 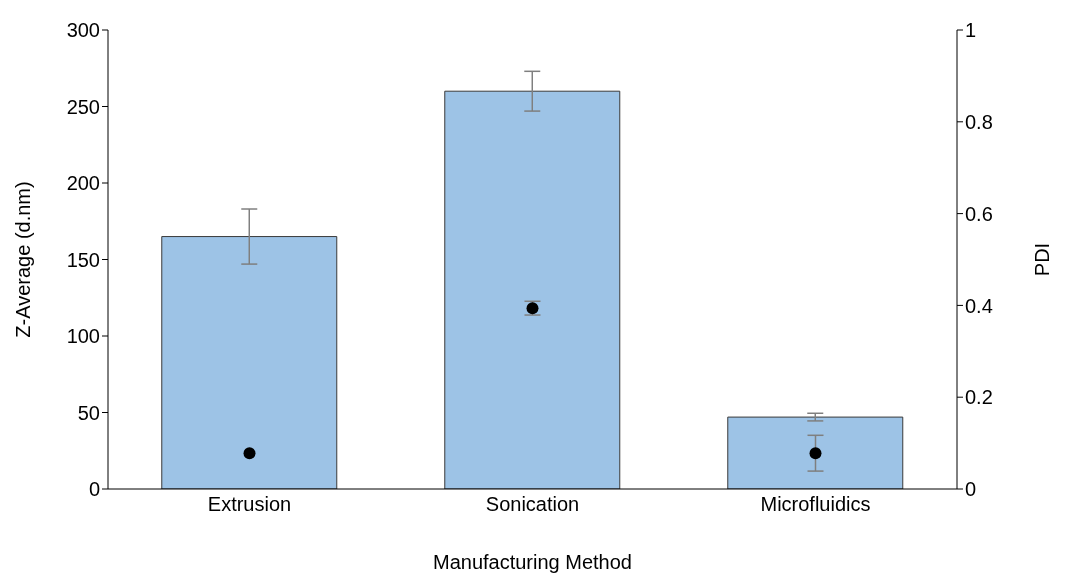 I want to click on y-tick-label: 200, so click(x=83, y=183).